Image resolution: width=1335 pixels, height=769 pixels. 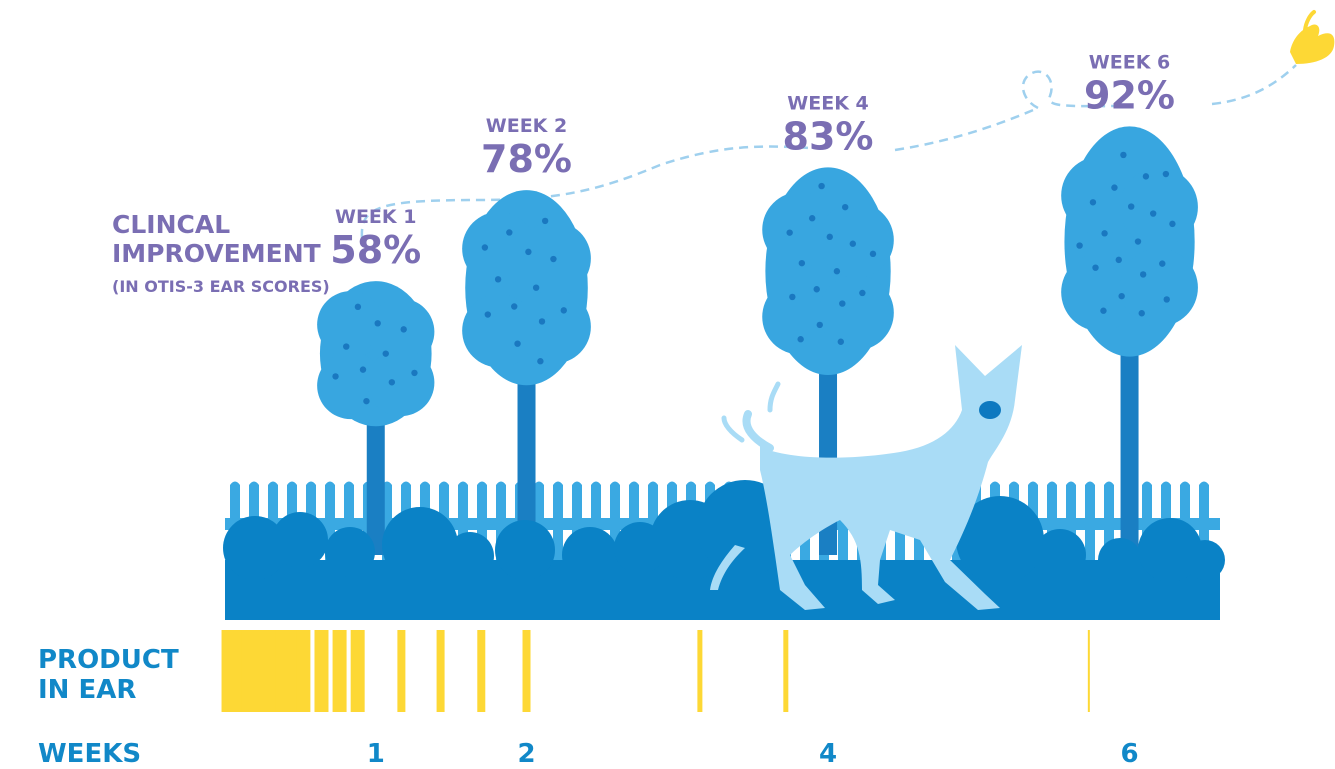 I want to click on x-axis-label: WEEKS, so click(x=89, y=752).